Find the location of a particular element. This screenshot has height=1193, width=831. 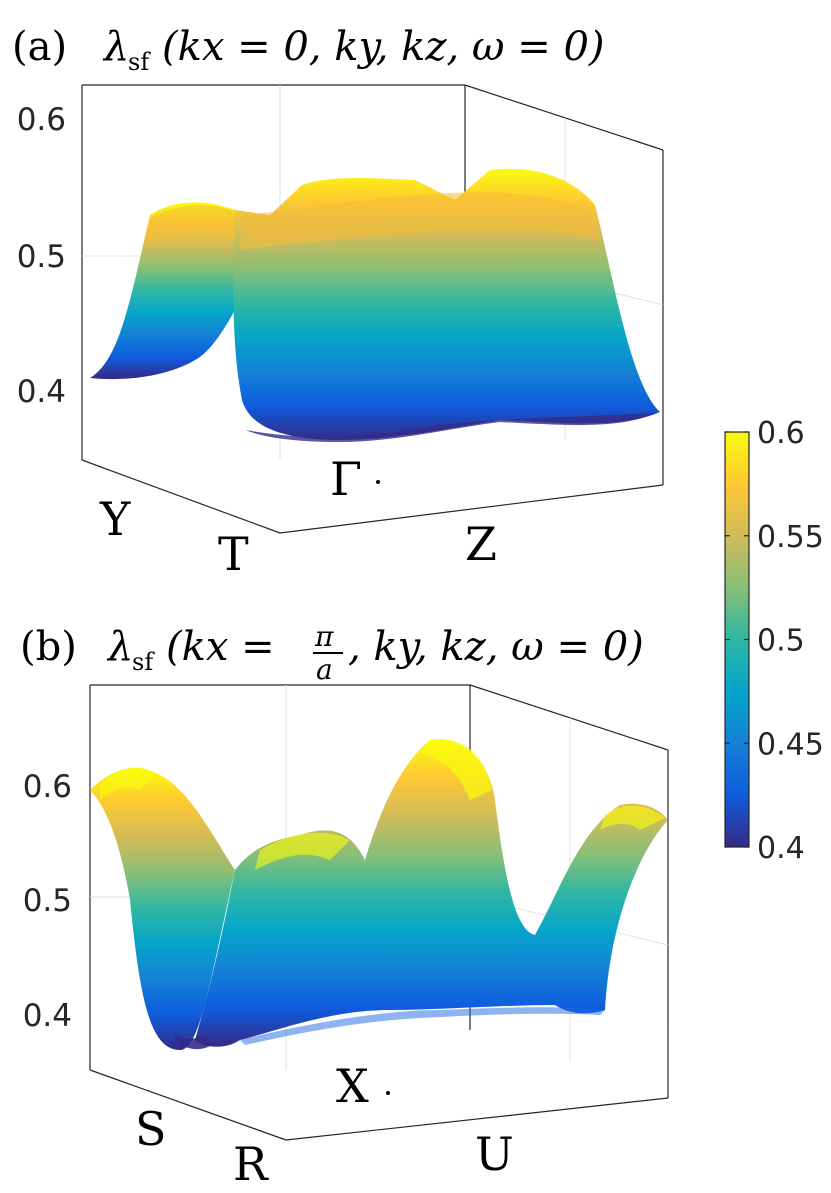

colorbar-tick-label: 0.6 is located at coordinates (781, 433).